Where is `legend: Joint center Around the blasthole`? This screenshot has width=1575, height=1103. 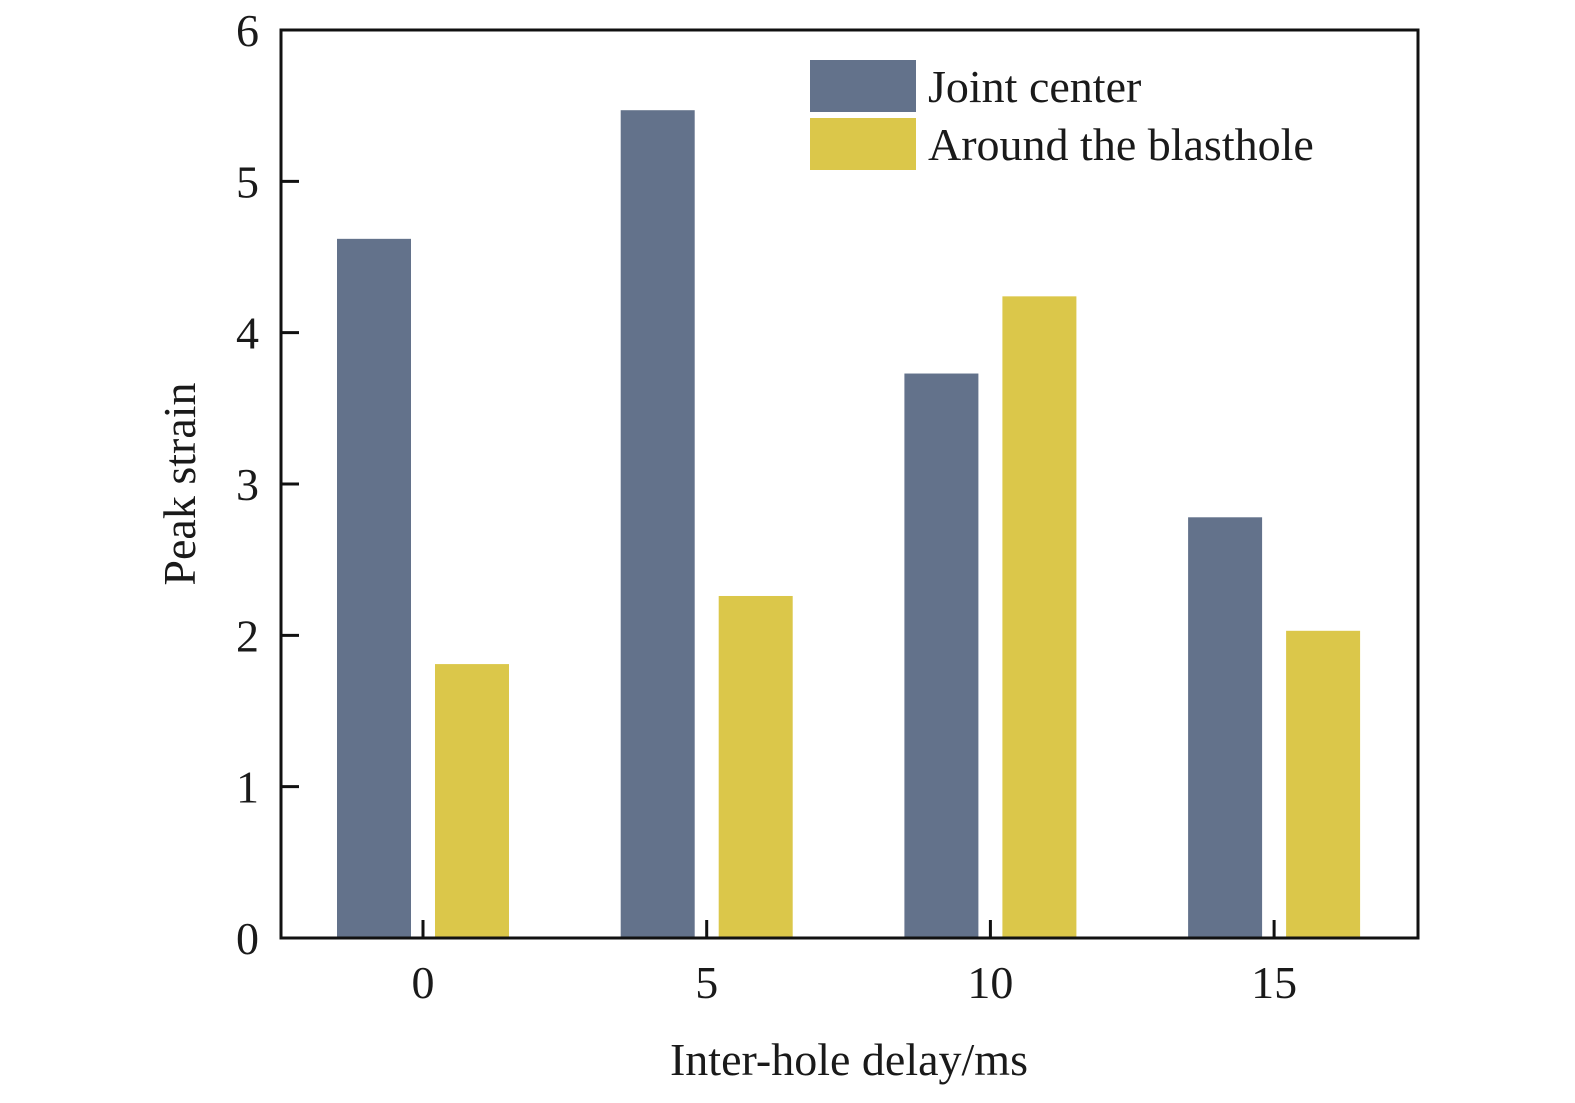
legend: Joint center Around the blasthole is located at coordinates (1062, 115).